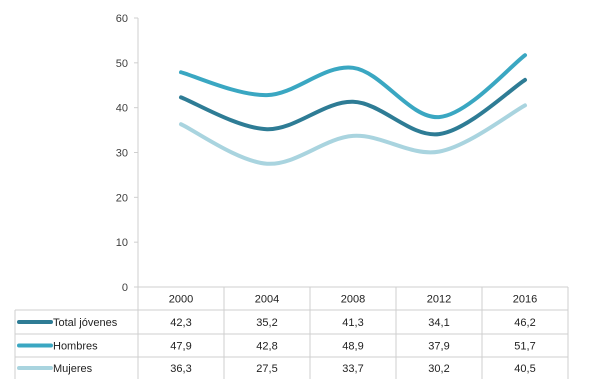 The width and height of the screenshot is (605, 379). What do you see at coordinates (267, 300) in the screenshot?
I see `x-category-label: 2004` at bounding box center [267, 300].